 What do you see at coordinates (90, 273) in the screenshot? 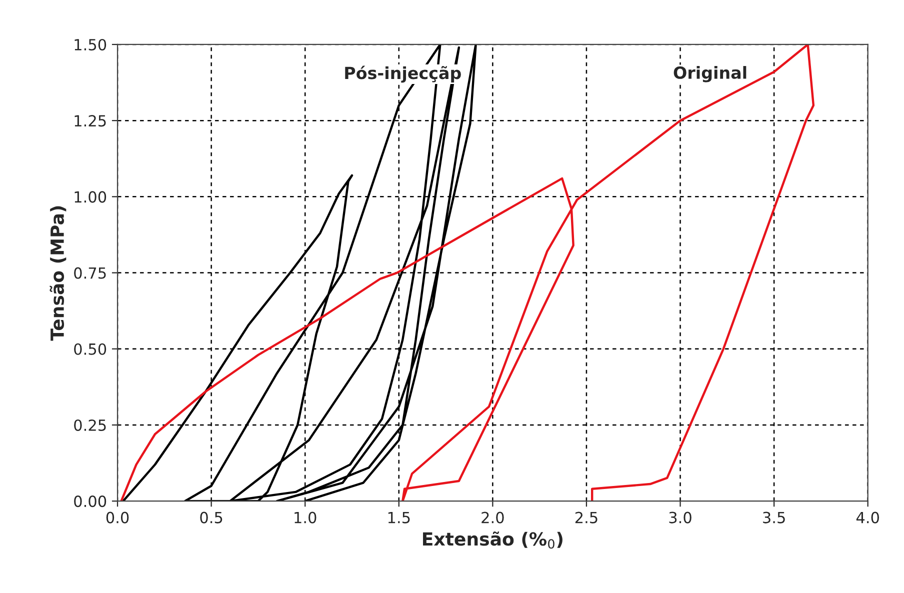
I see `y-tick-label: 0.75` at bounding box center [90, 273].